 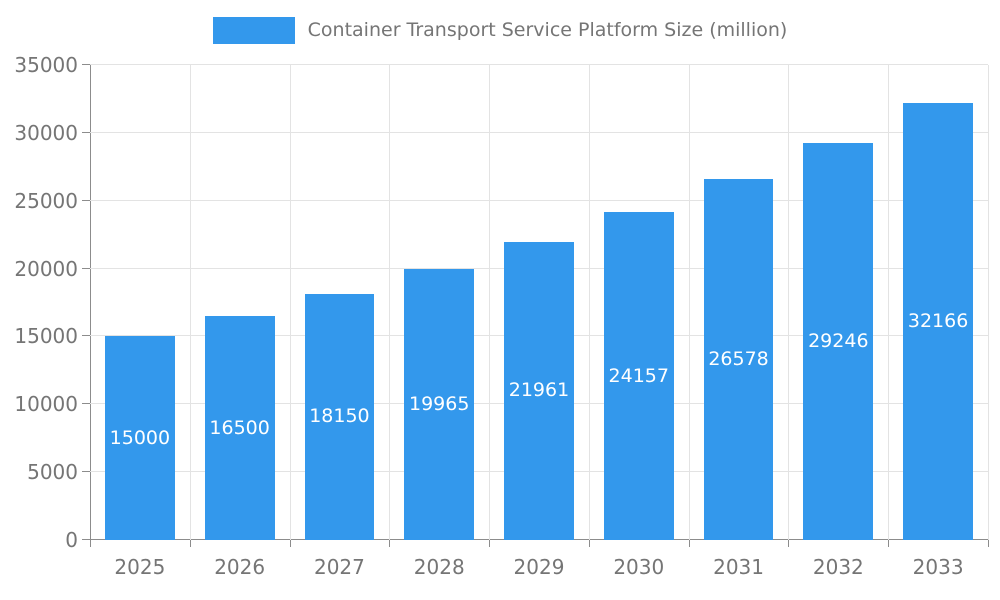 I want to click on bar: 29246, so click(x=838, y=341).